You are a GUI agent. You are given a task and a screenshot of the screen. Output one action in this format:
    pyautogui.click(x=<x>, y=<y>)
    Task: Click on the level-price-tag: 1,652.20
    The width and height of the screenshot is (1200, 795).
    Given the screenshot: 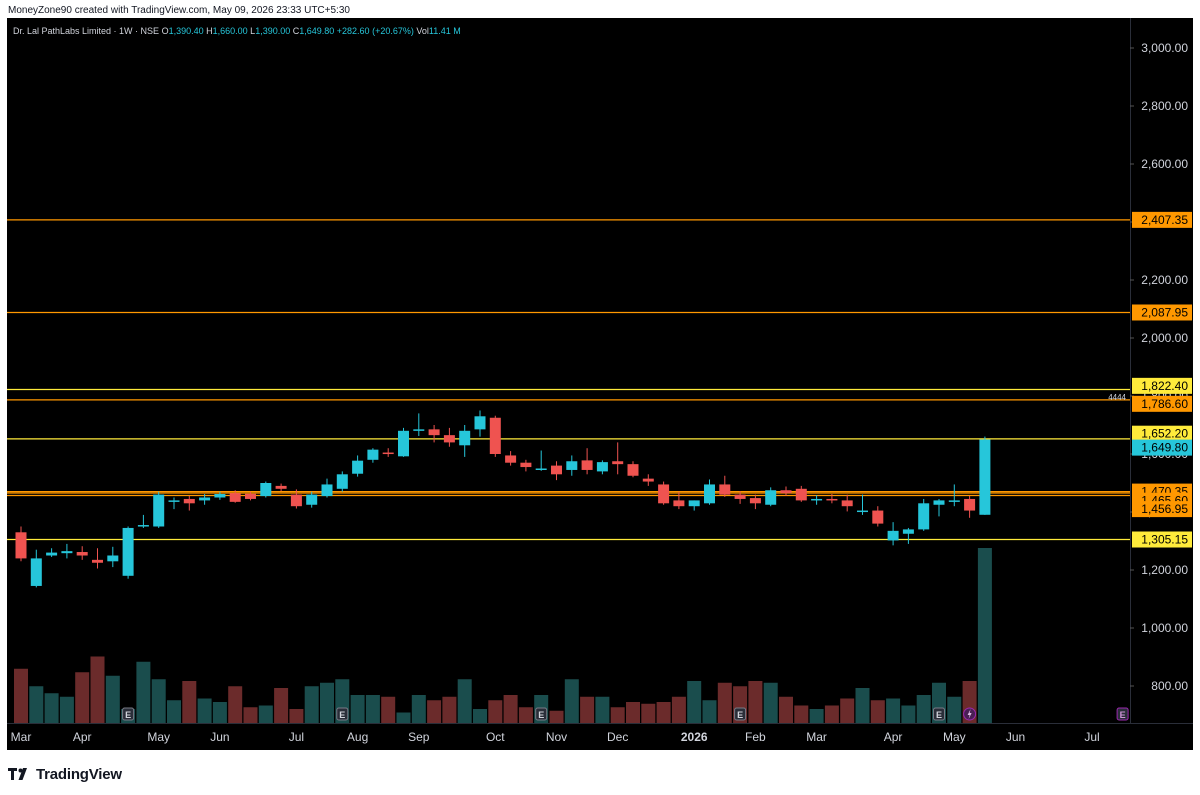 What is the action you would take?
    pyautogui.click(x=1162, y=433)
    